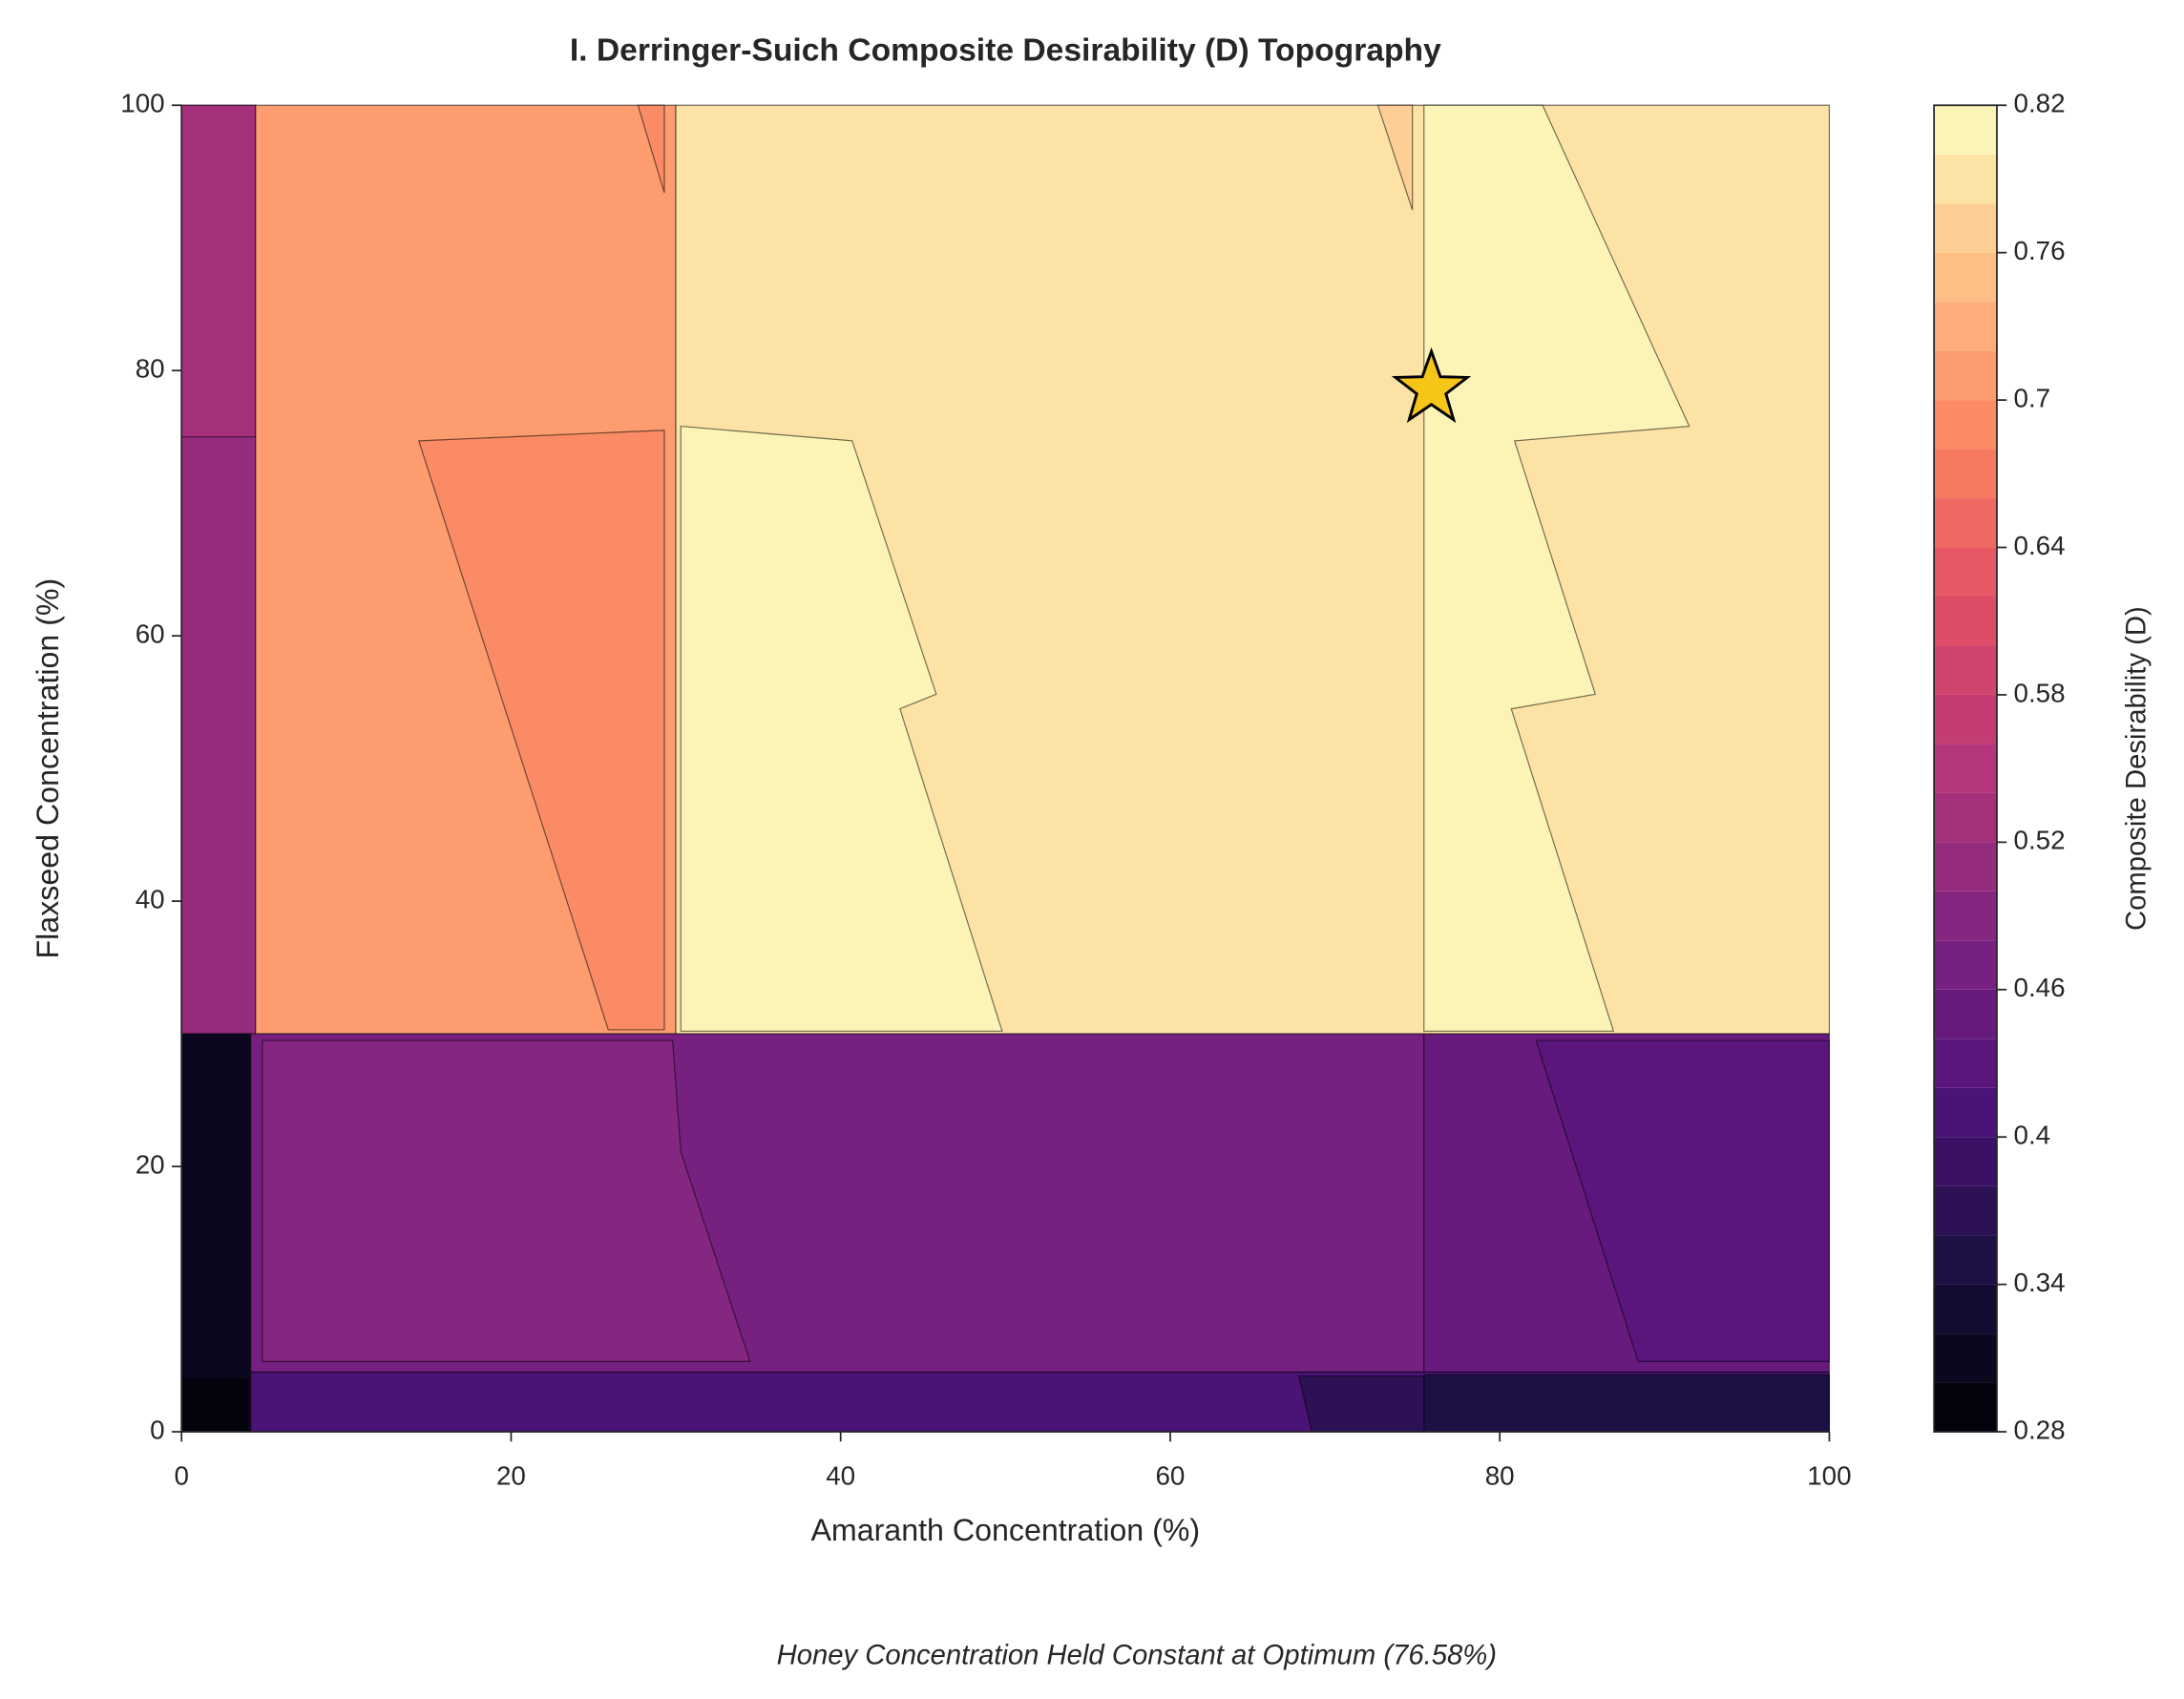  Describe the element at coordinates (151, 369) in the screenshot. I see `y-tick-label: 80` at that location.